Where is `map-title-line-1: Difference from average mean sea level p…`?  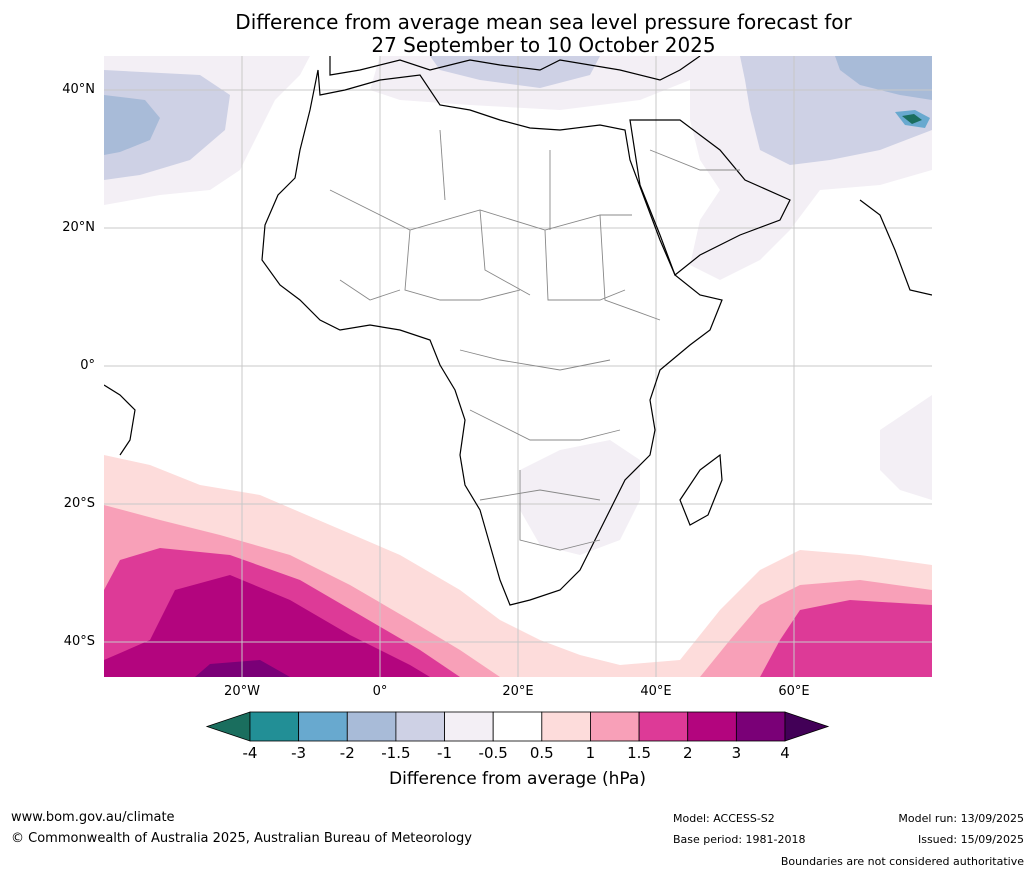 map-title-line-1: Difference from average mean sea level p… is located at coordinates (543, 22).